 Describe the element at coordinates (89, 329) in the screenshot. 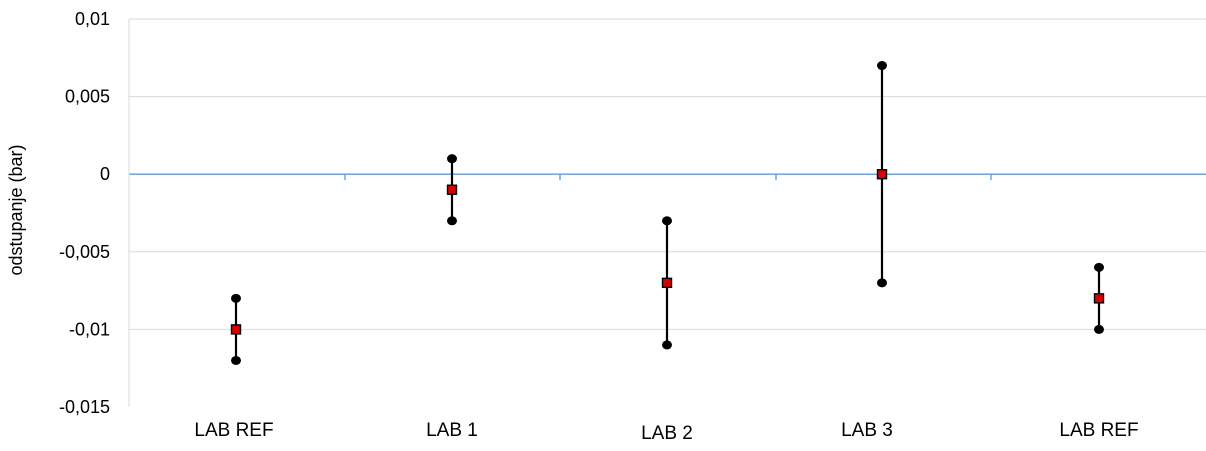

I see `y-tick-label: -0,01` at that location.